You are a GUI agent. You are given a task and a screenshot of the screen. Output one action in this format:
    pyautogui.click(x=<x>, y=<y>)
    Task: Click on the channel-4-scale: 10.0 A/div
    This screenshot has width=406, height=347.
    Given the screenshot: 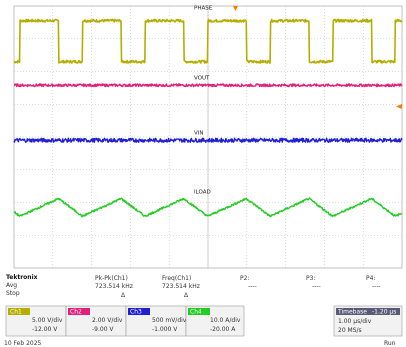 What is the action you would take?
    pyautogui.click(x=225, y=320)
    